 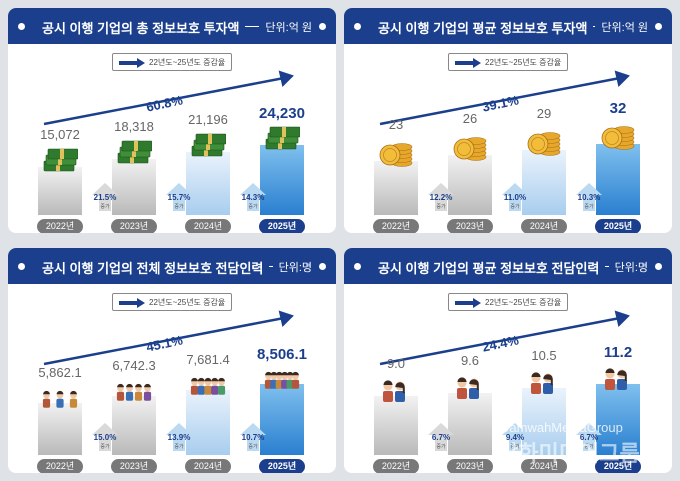 I want to click on chart-title: 공시 이행 기업의 평균 정보보호 전담인력, so click(x=489, y=268).